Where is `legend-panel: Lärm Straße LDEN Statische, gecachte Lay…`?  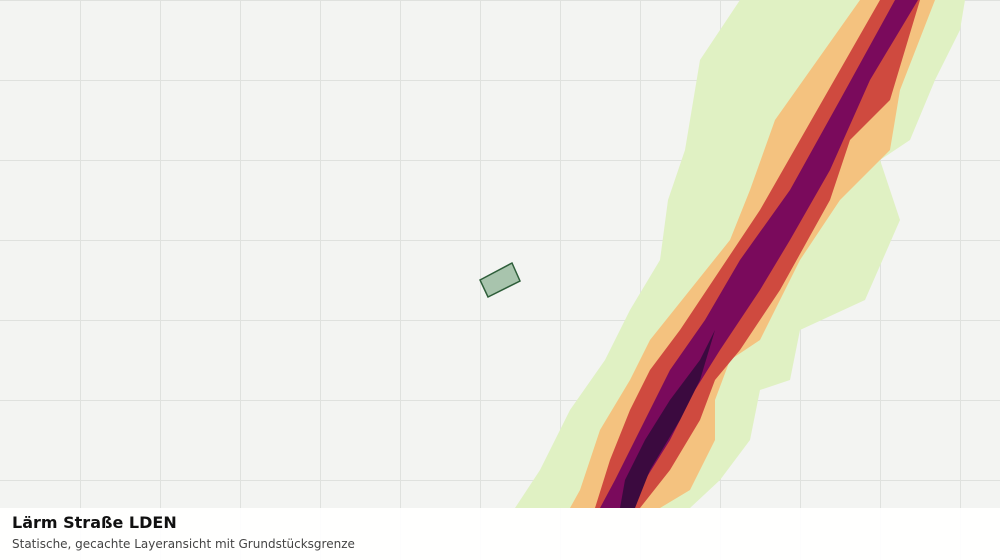
legend-panel: Lärm Straße LDEN Statische, gecachte Lay… is located at coordinates (500, 534).